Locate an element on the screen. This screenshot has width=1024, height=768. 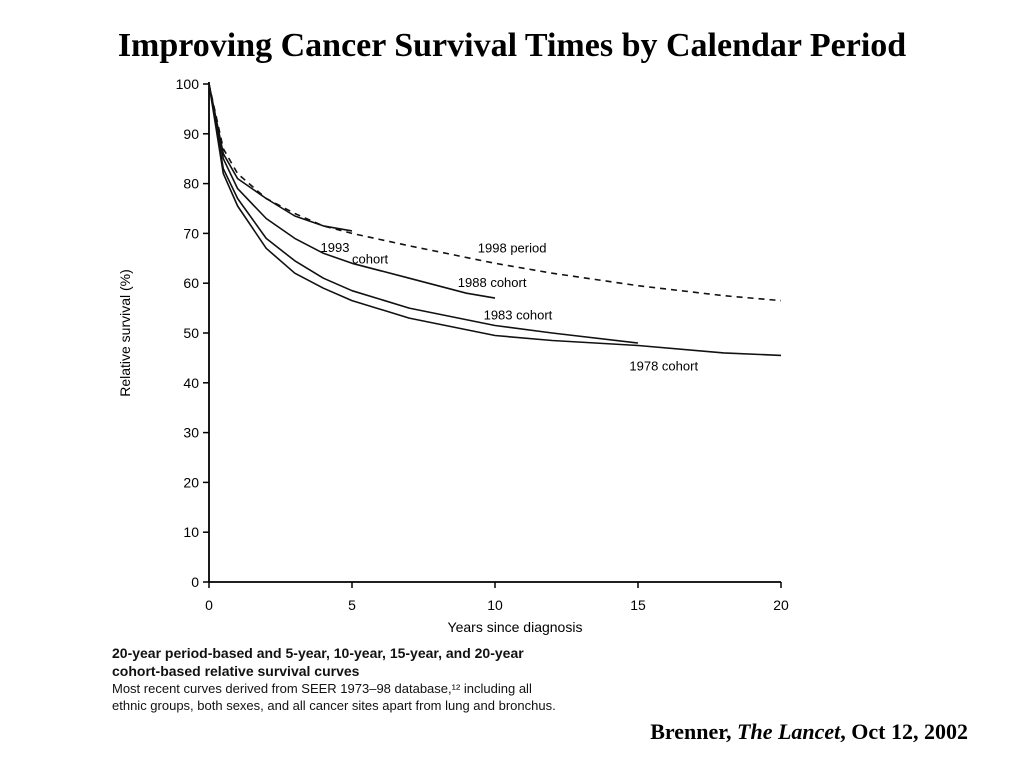
citation-journal: The Lancet is located at coordinates (789, 731).